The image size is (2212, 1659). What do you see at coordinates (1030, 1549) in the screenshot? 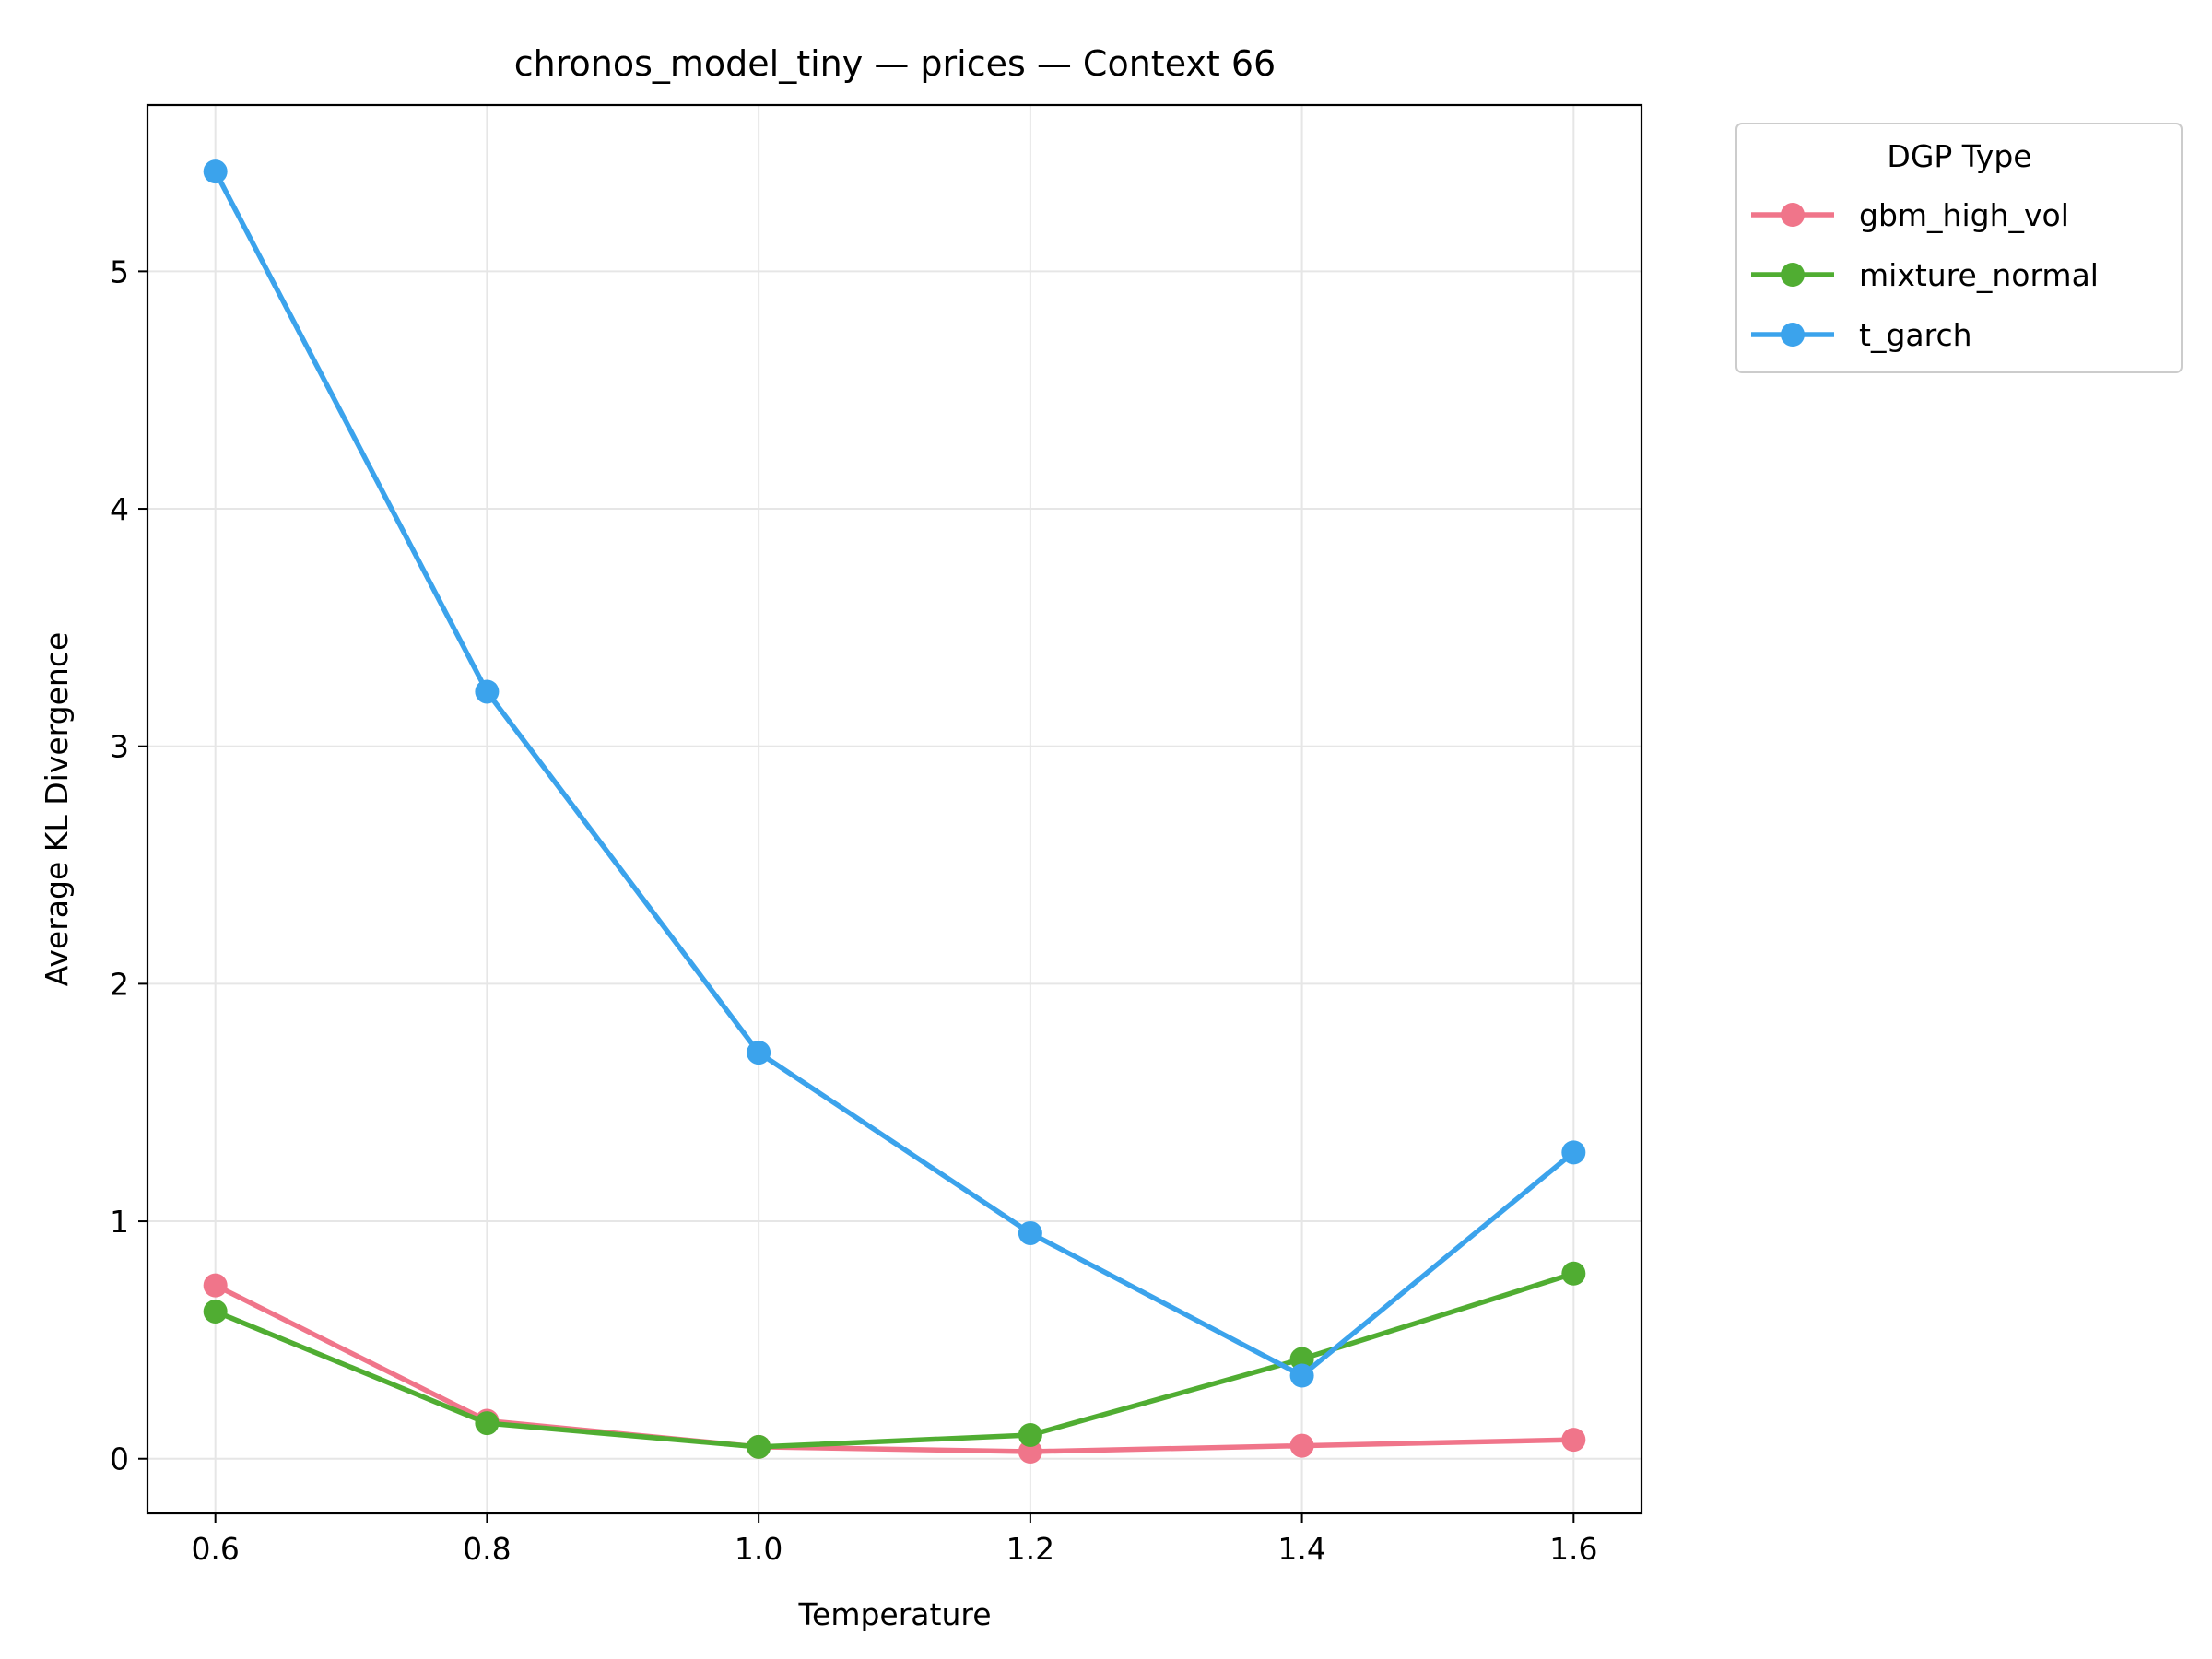
I see `x-tick-label: 1.2` at bounding box center [1030, 1549].